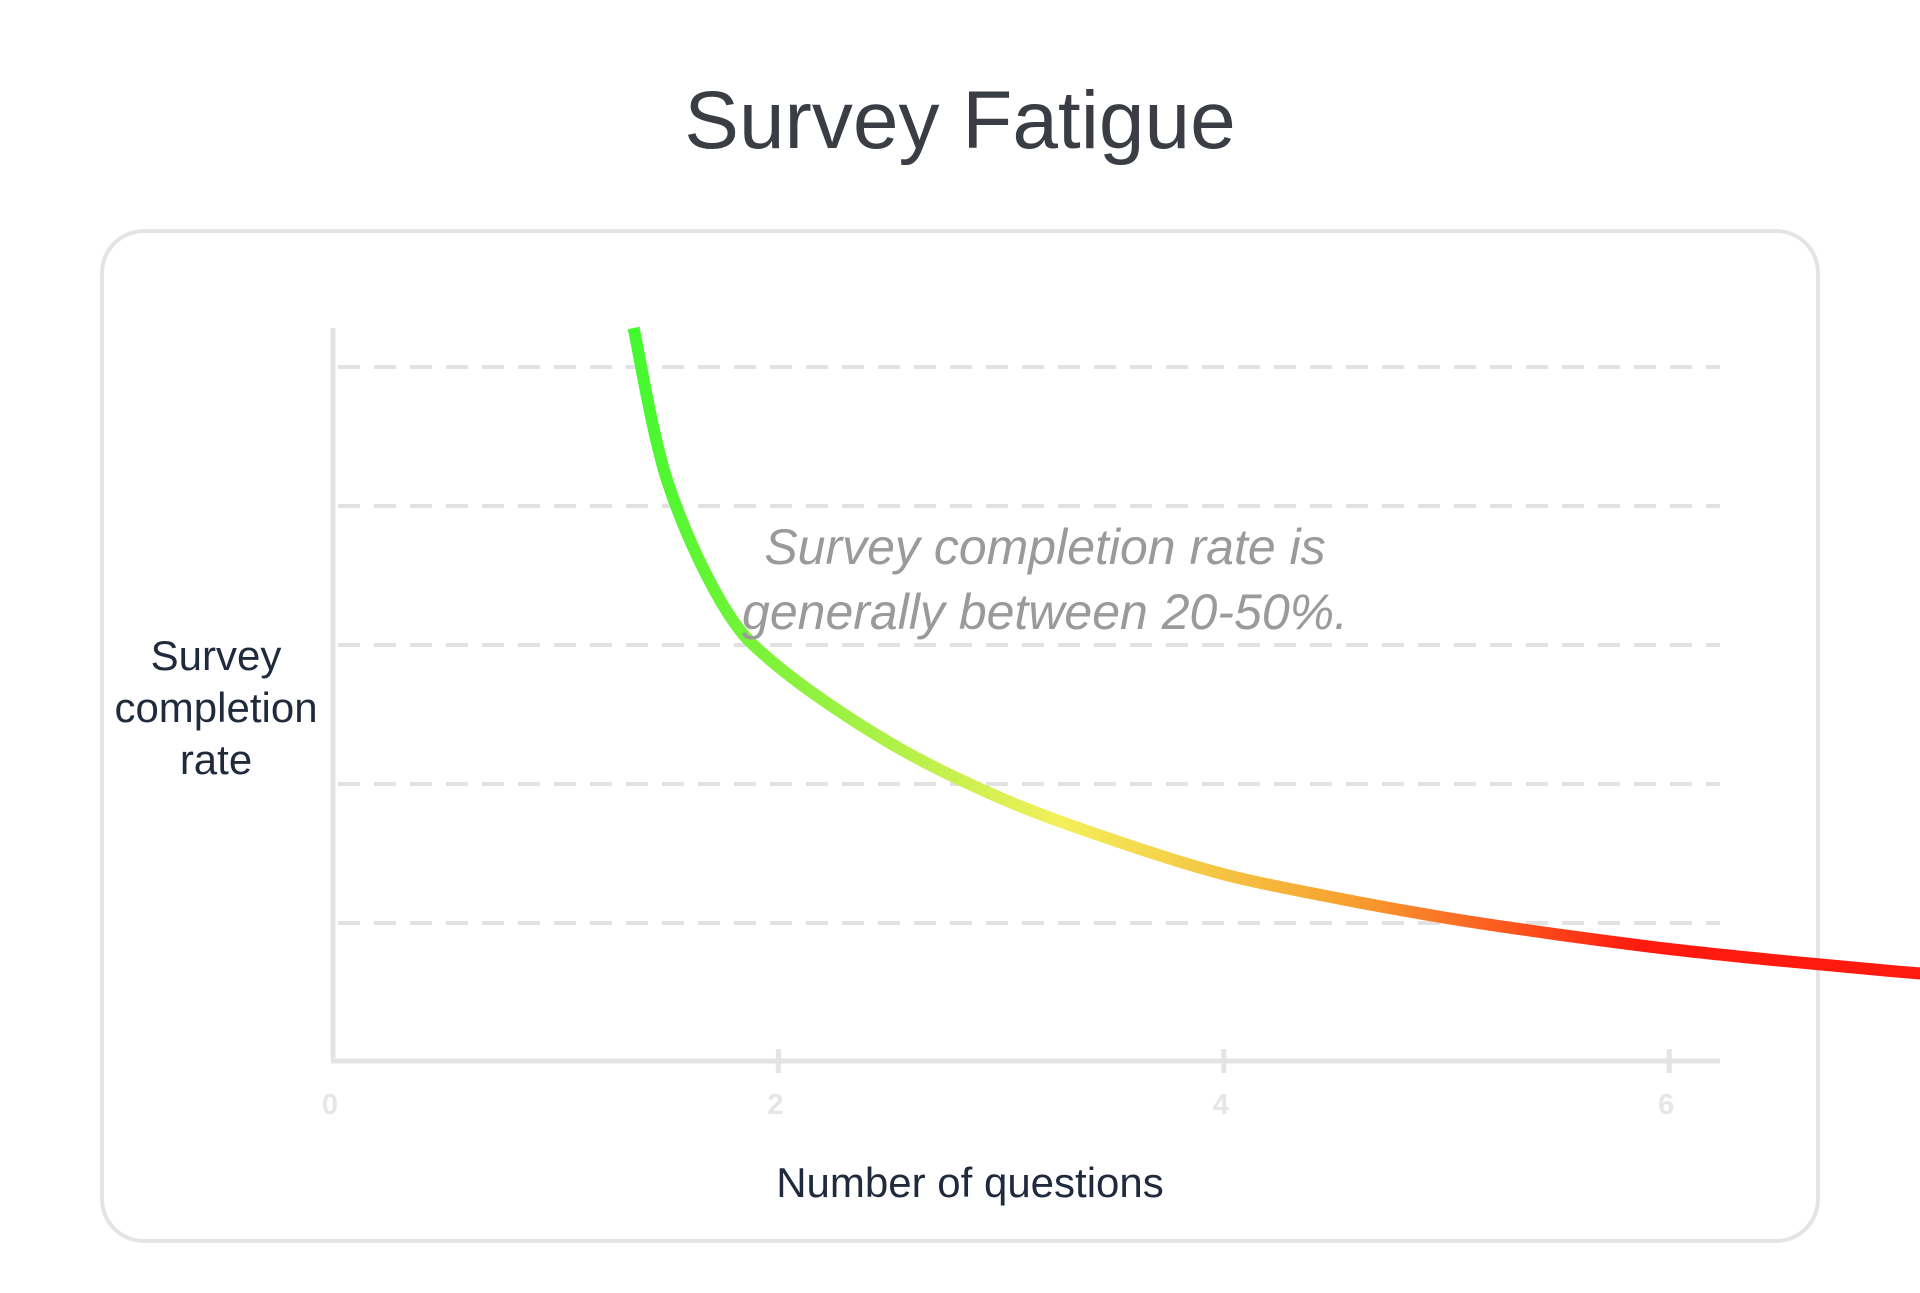  I want to click on annotation-line-1: Survey completion rate is, so click(1044, 547).